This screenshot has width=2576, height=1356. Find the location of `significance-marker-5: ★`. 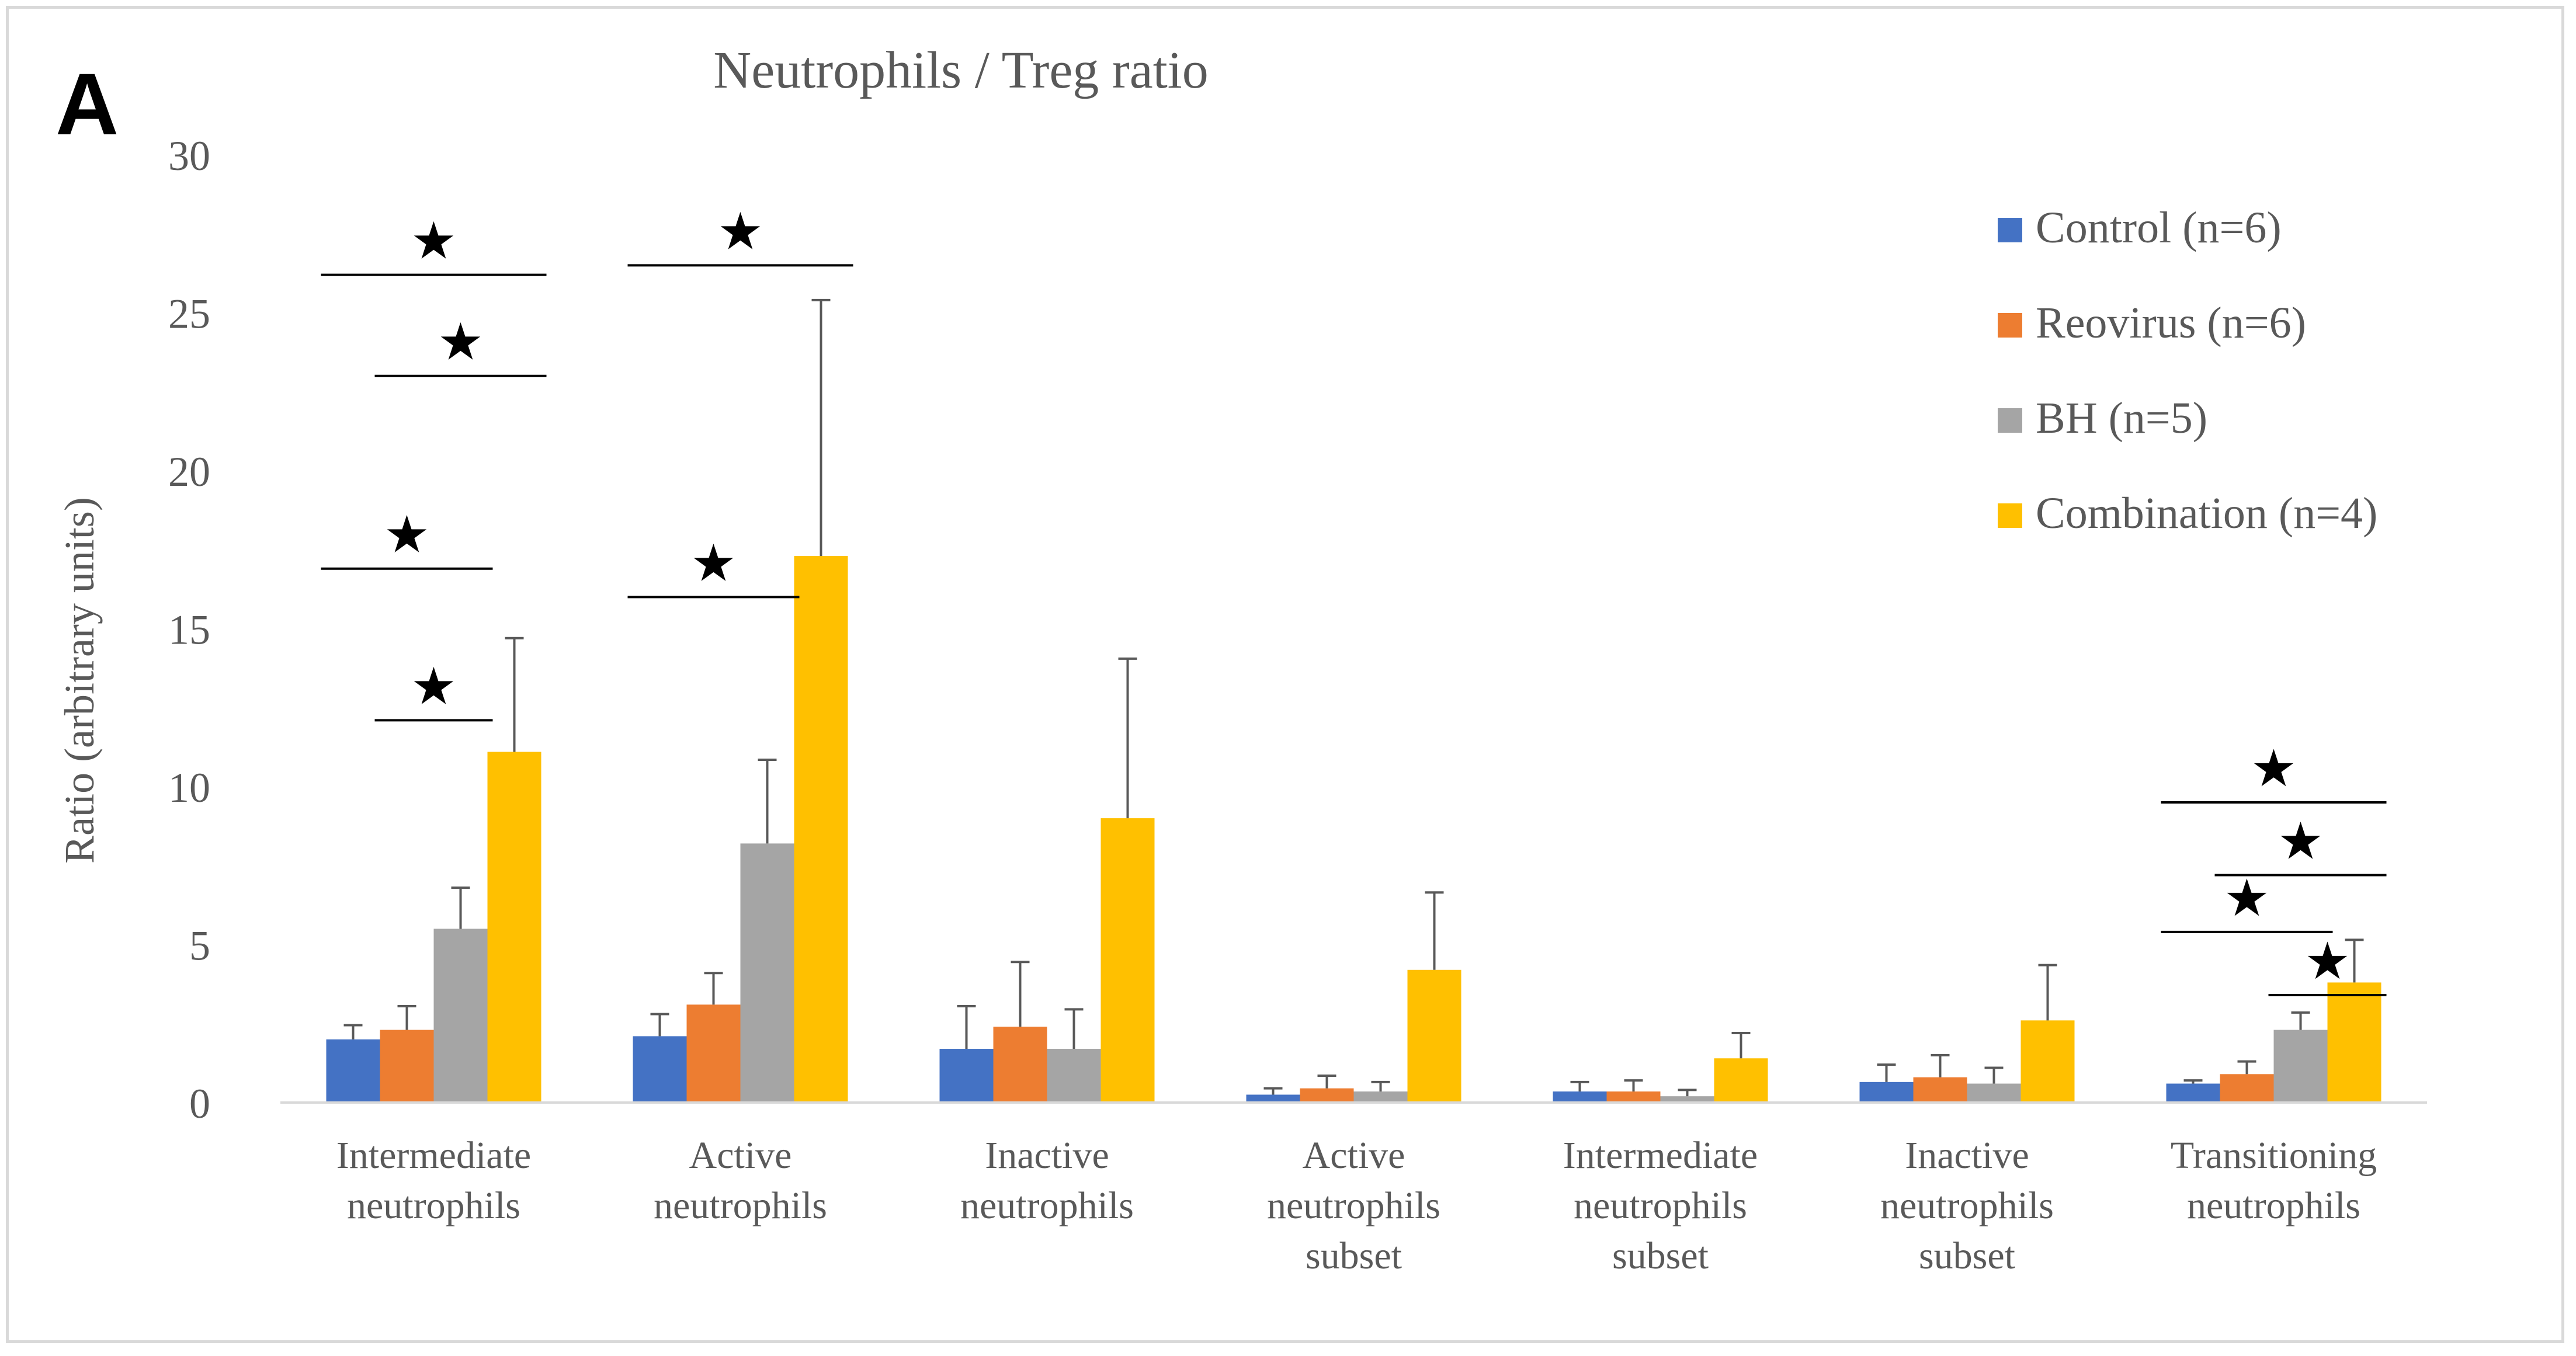

significance-marker-5: ★ is located at coordinates (740, 234).